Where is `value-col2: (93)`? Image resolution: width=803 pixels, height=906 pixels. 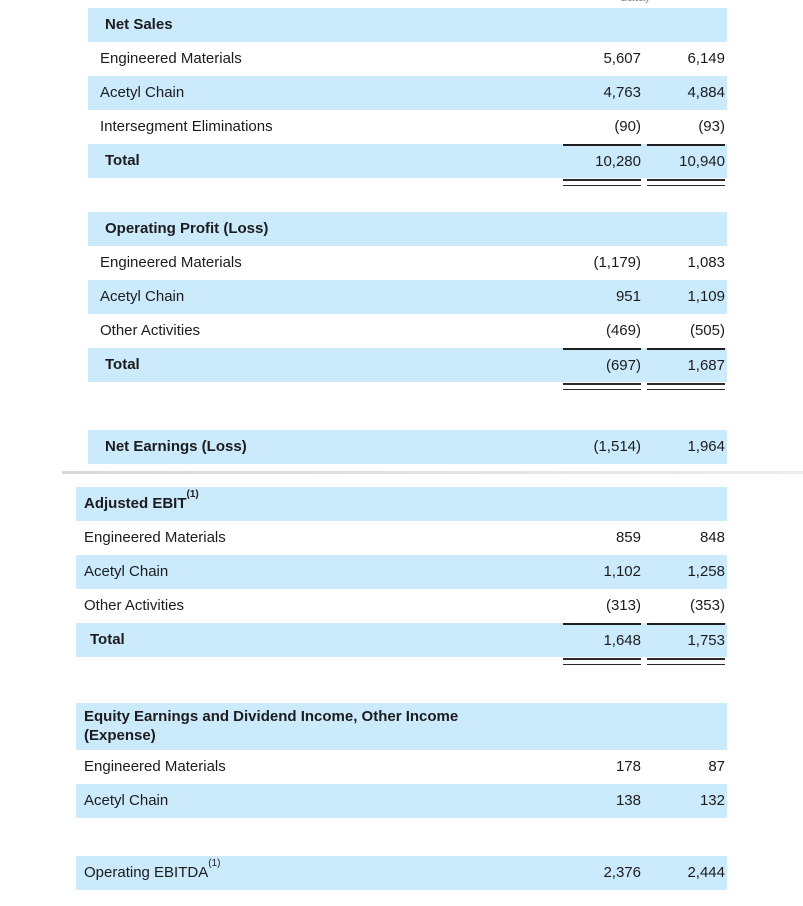
value-col2: (93) is located at coordinates (711, 126).